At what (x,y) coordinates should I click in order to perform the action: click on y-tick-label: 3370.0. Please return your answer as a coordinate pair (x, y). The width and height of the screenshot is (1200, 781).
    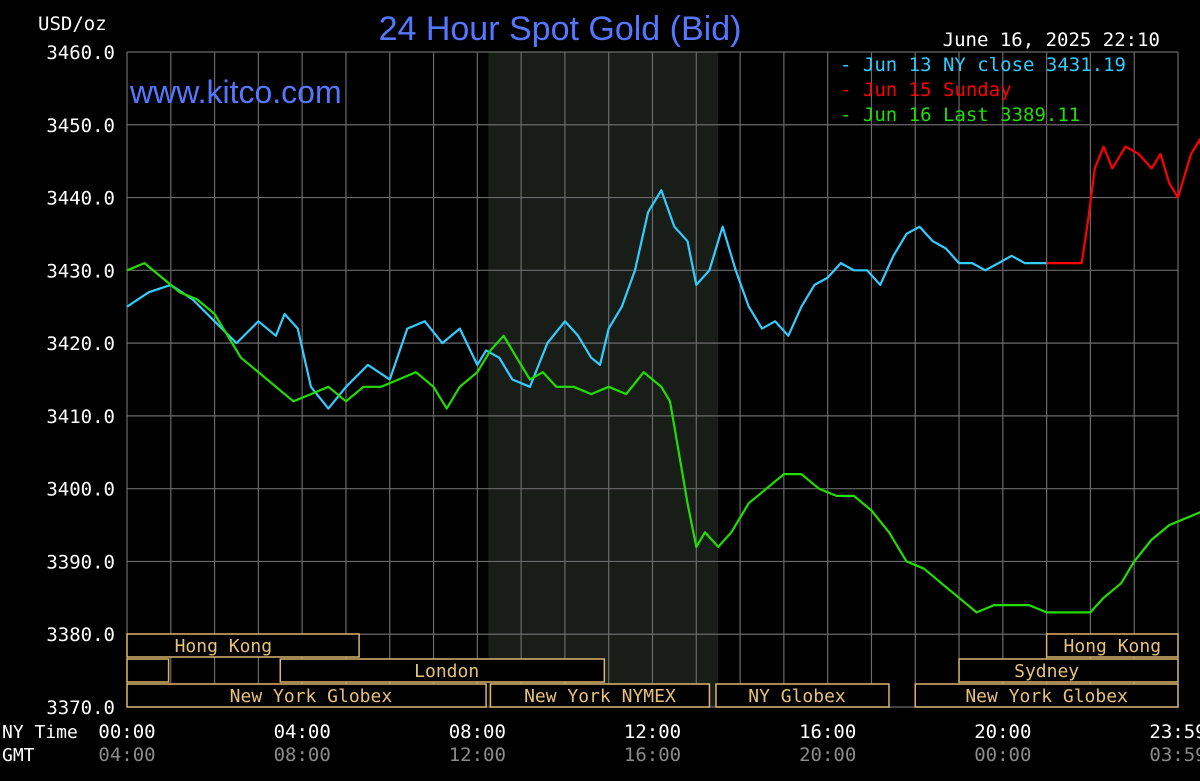
    Looking at the image, I should click on (80, 708).